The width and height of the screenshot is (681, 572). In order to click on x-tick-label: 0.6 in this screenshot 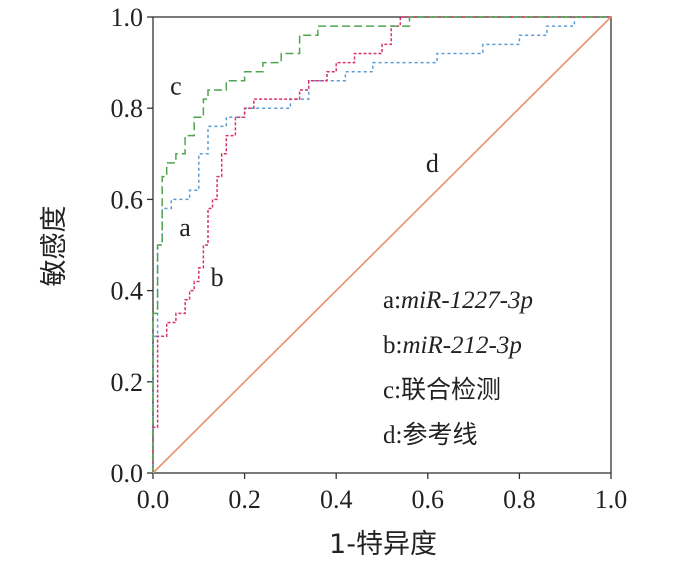, I will do `click(428, 499)`.